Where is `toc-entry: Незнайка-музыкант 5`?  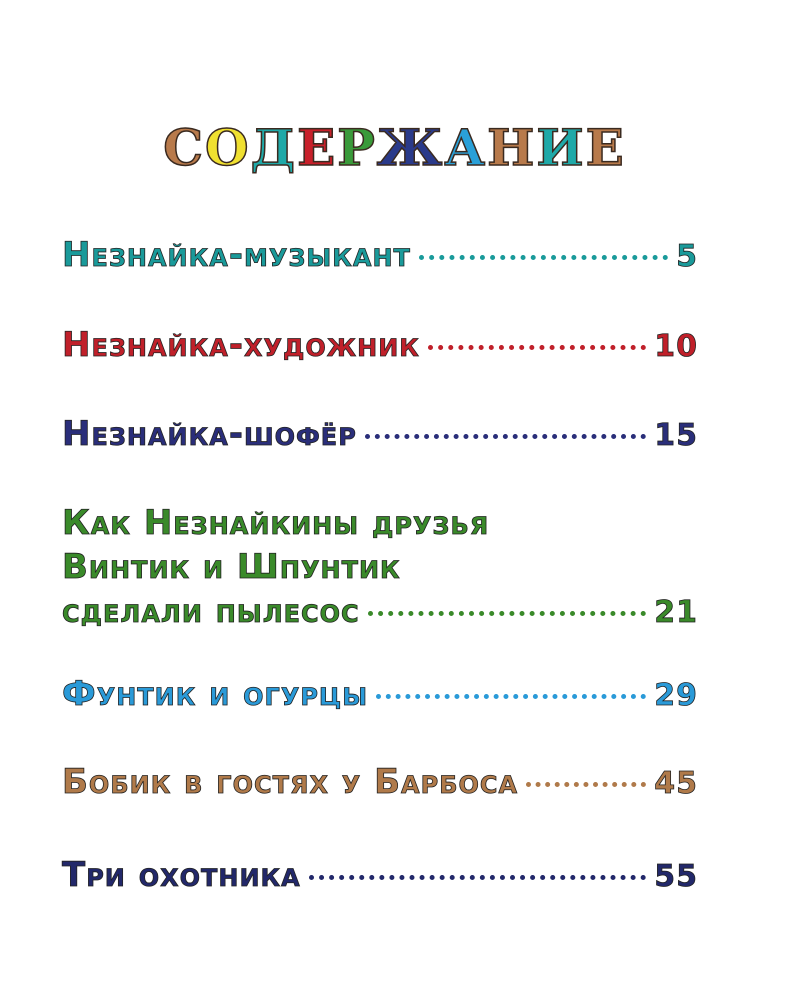 toc-entry: Незнайка-музыкант 5 is located at coordinates (380, 255).